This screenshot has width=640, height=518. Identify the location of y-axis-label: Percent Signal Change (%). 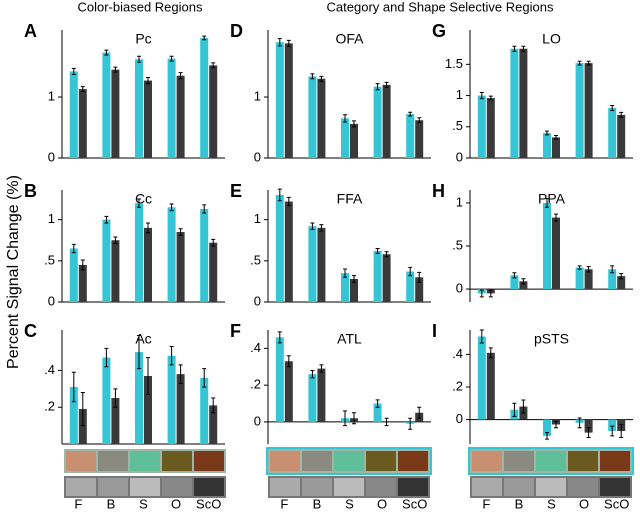
(13, 272).